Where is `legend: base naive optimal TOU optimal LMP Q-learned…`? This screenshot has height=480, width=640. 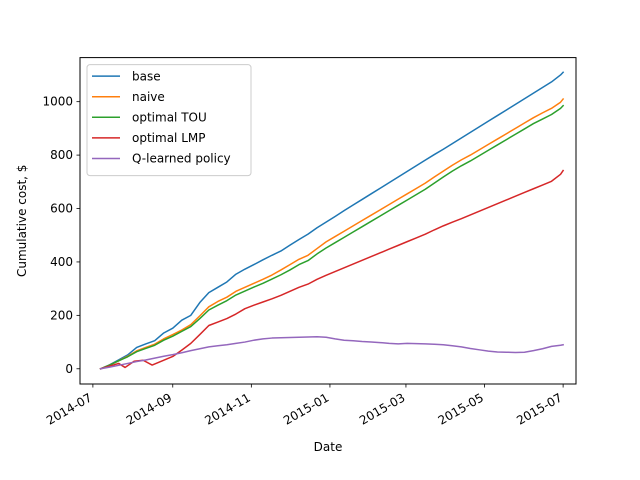 legend: base naive optimal TOU optimal LMP Q-learned… is located at coordinates (169, 120).